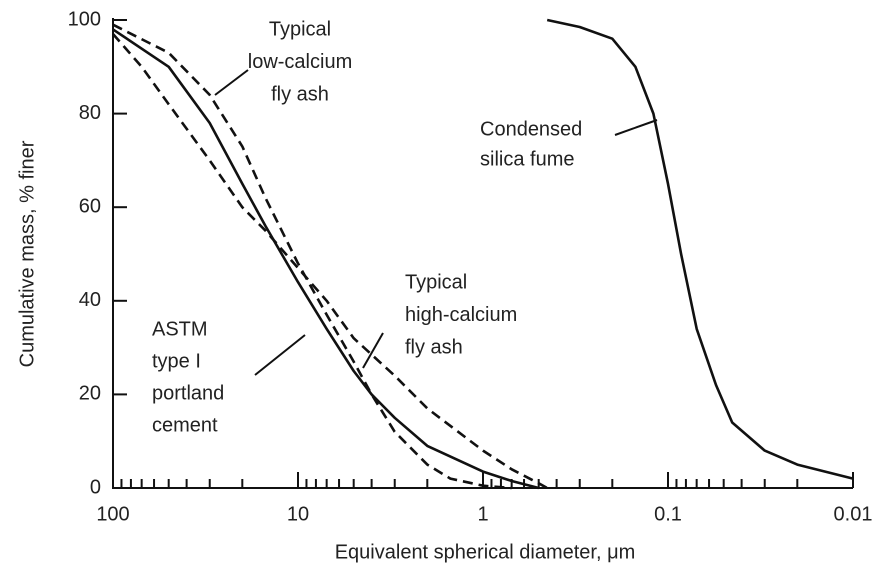 The height and width of the screenshot is (577, 874). I want to click on x-tick-label: 0.01, so click(853, 514).